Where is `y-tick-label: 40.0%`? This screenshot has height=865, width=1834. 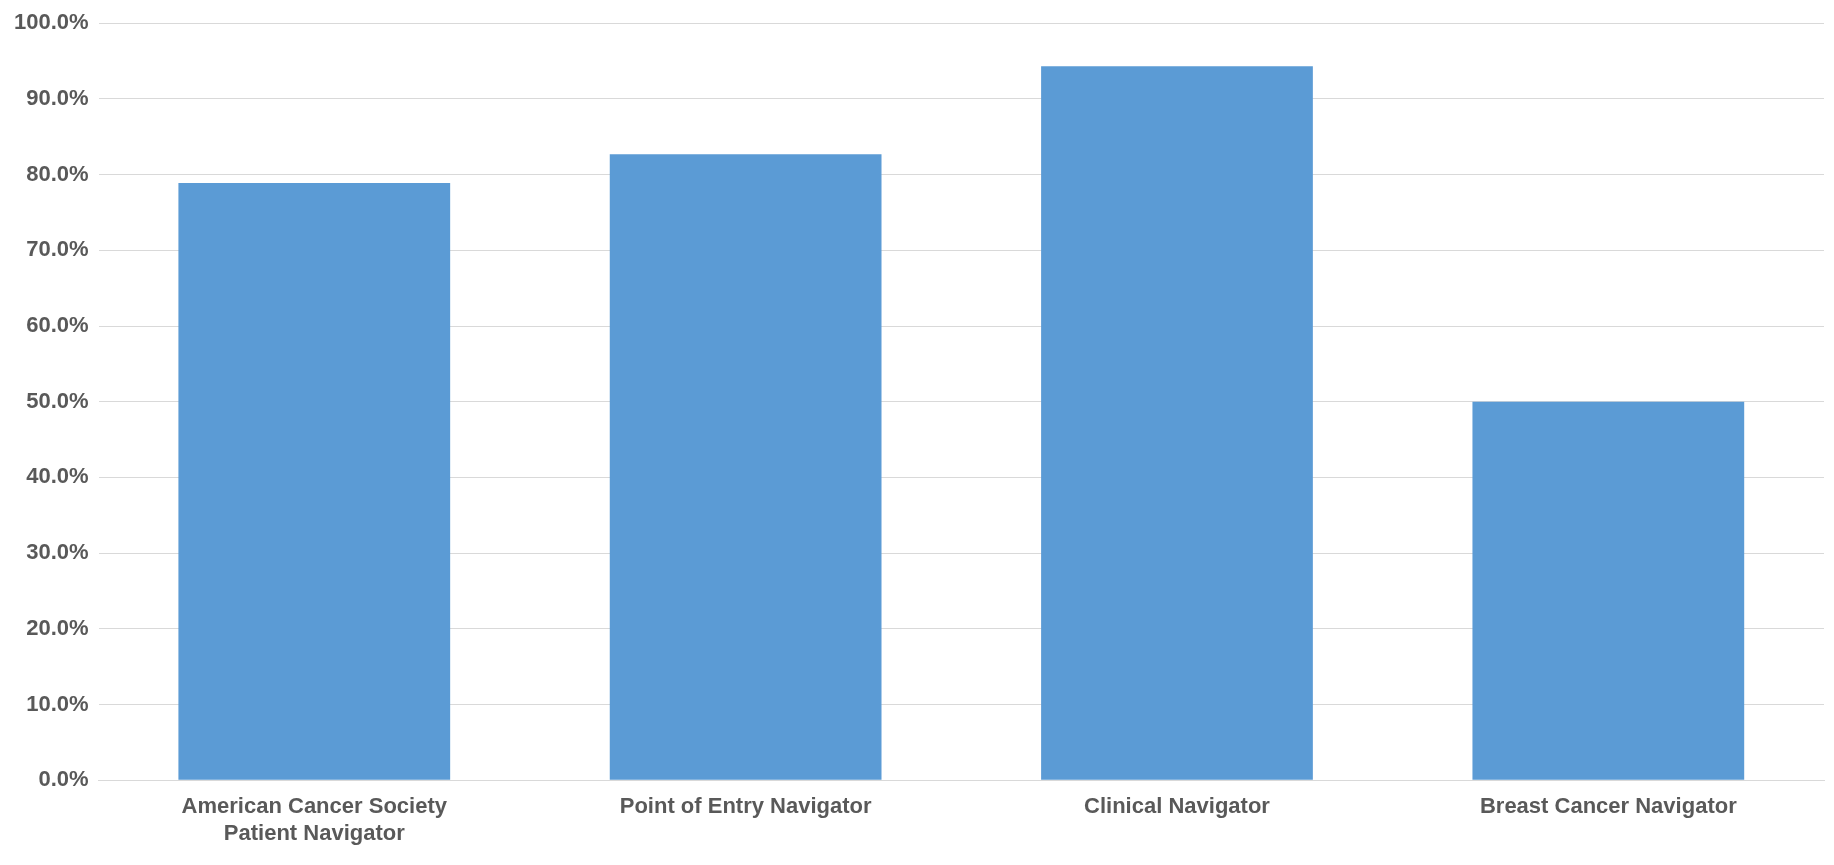 y-tick-label: 40.0% is located at coordinates (57, 476).